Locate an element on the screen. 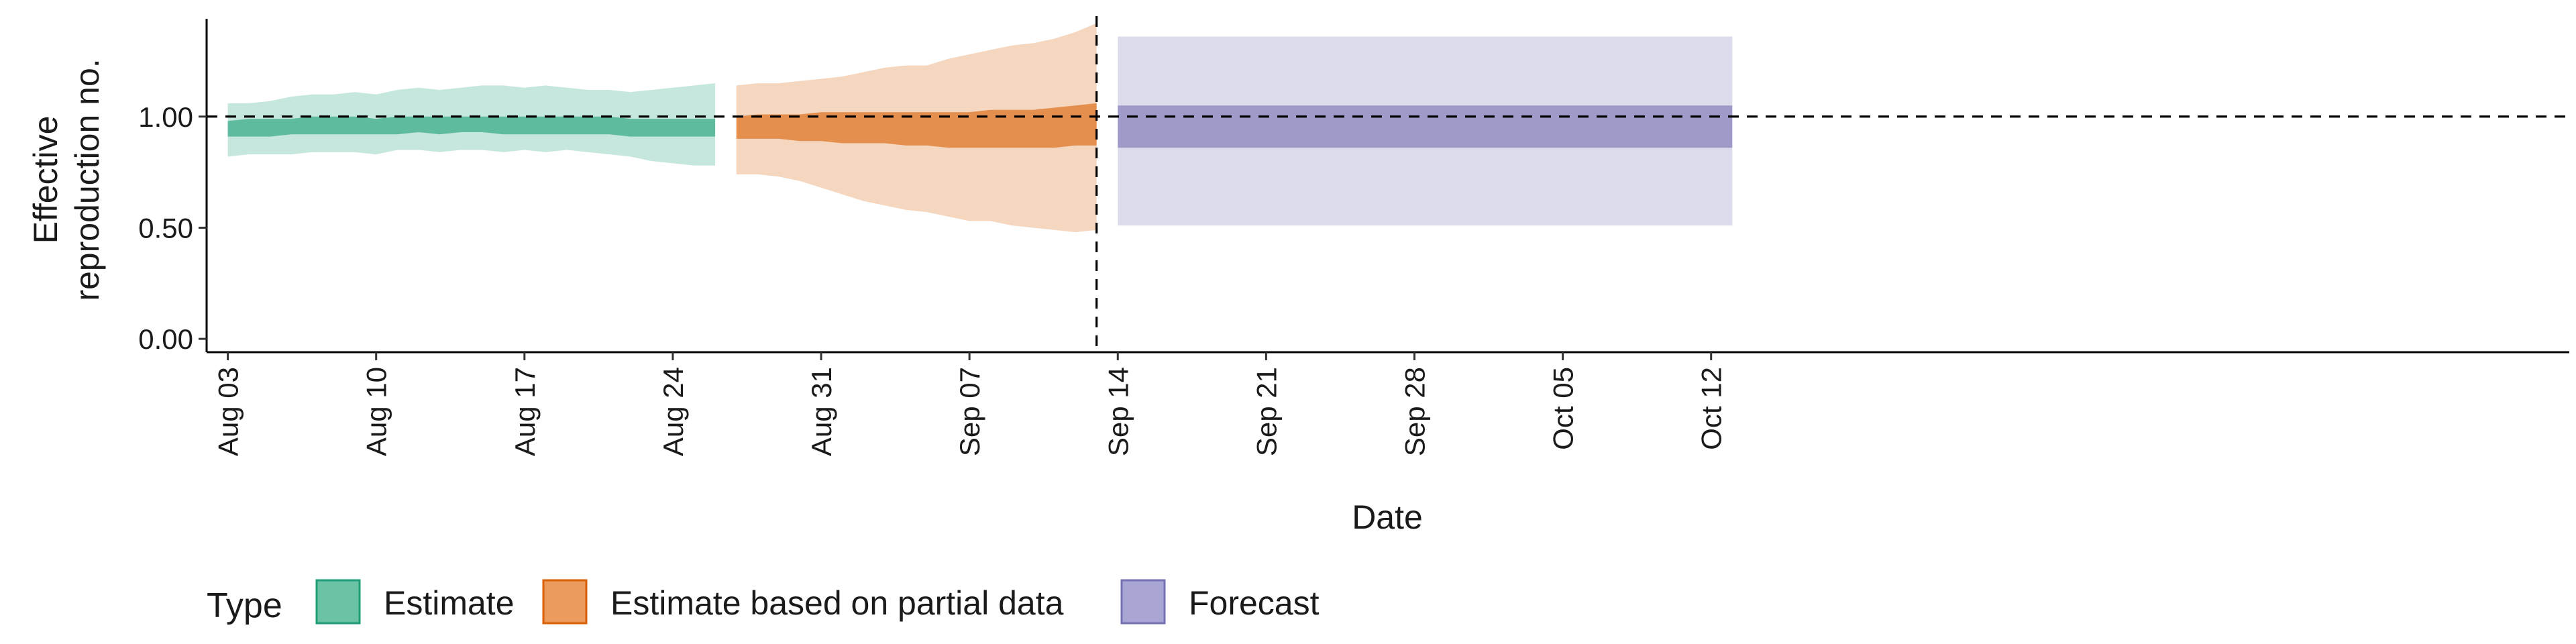 Image resolution: width=2576 pixels, height=644 pixels. legend-key-estimate-based-on-partial-data is located at coordinates (565, 602).